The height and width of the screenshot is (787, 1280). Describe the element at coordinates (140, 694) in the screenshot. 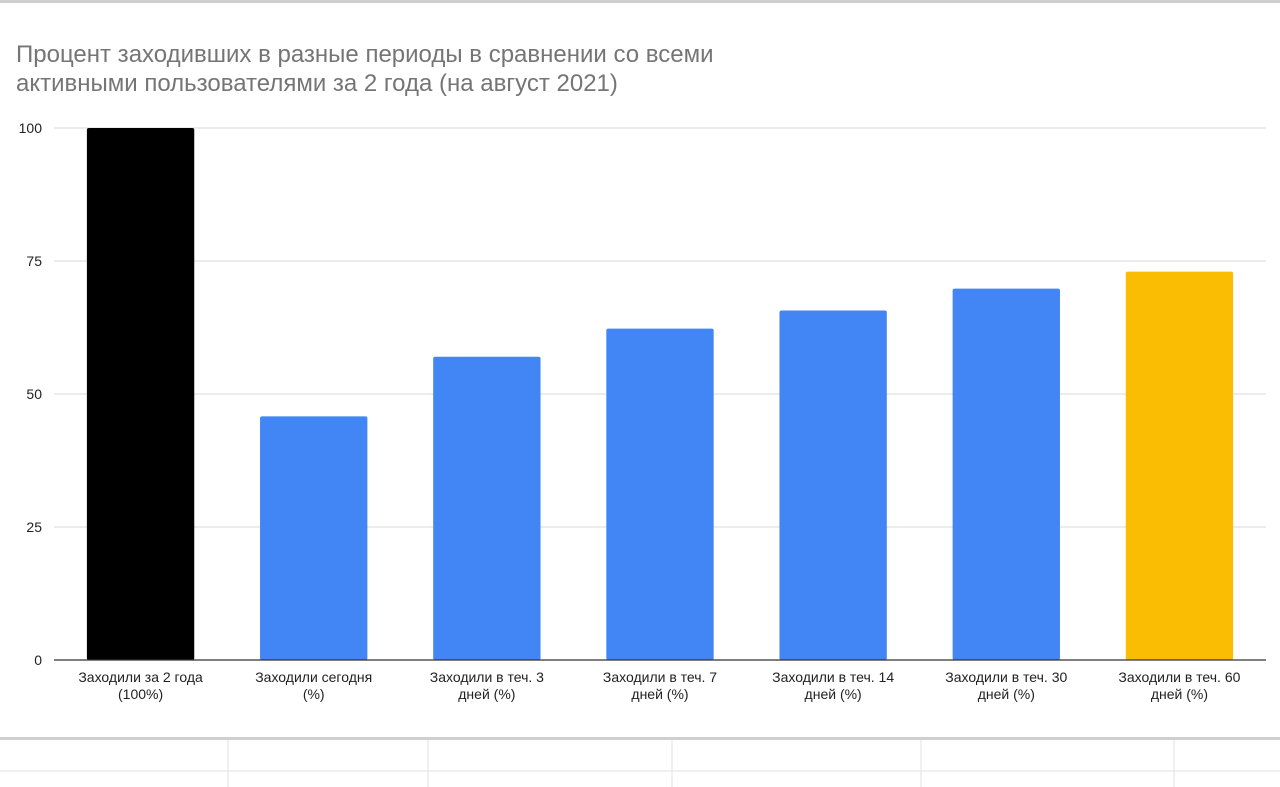

I see `x-category-label-line: (100%)` at that location.